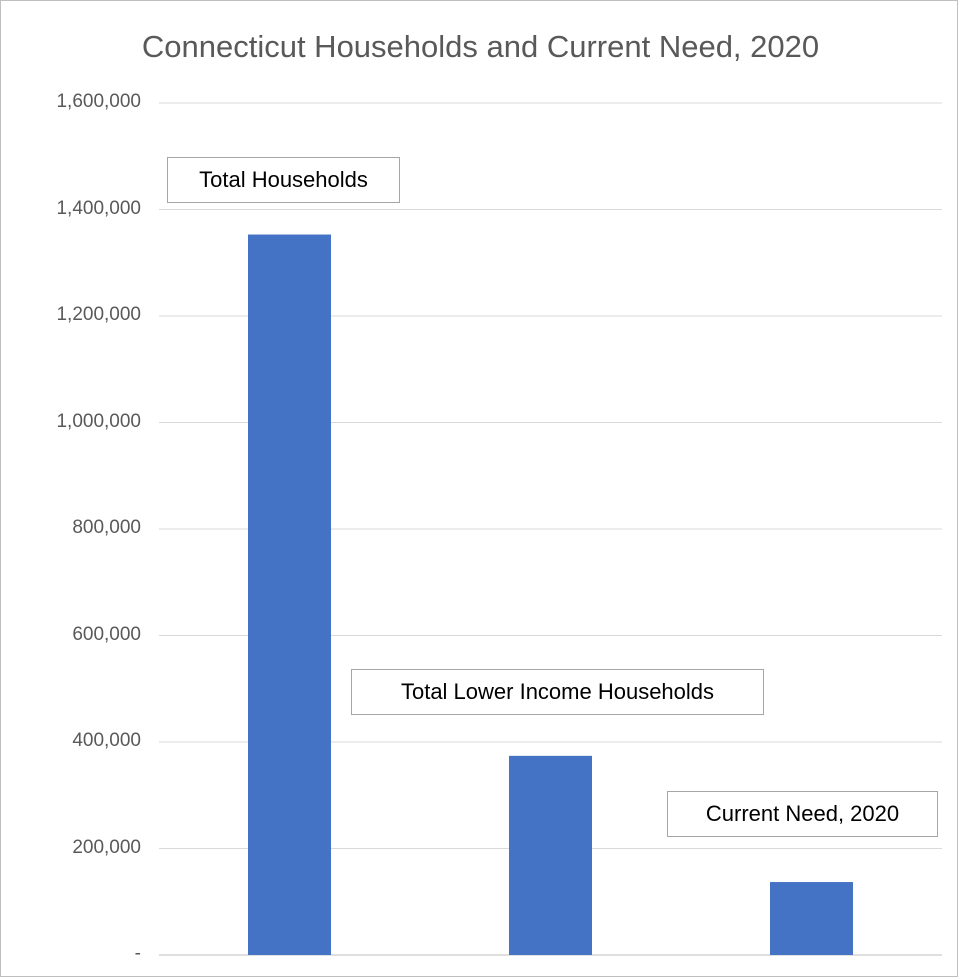 The image size is (959, 979). I want to click on category-label: Total Lower Income Households, so click(557, 692).